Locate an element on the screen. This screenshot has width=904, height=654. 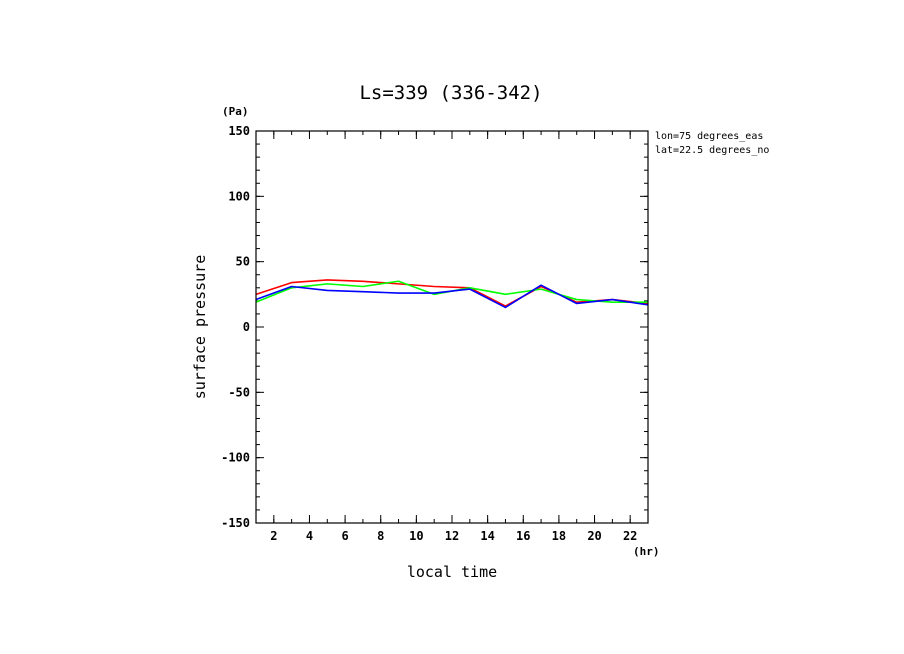
y-tick-label: 100 is located at coordinates (239, 196).